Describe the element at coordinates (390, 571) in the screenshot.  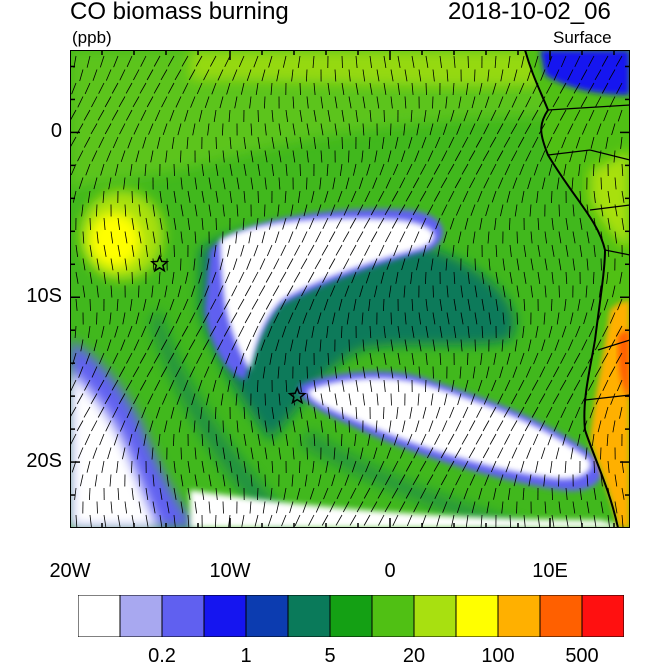
I see `lon-tick-label: 0` at that location.